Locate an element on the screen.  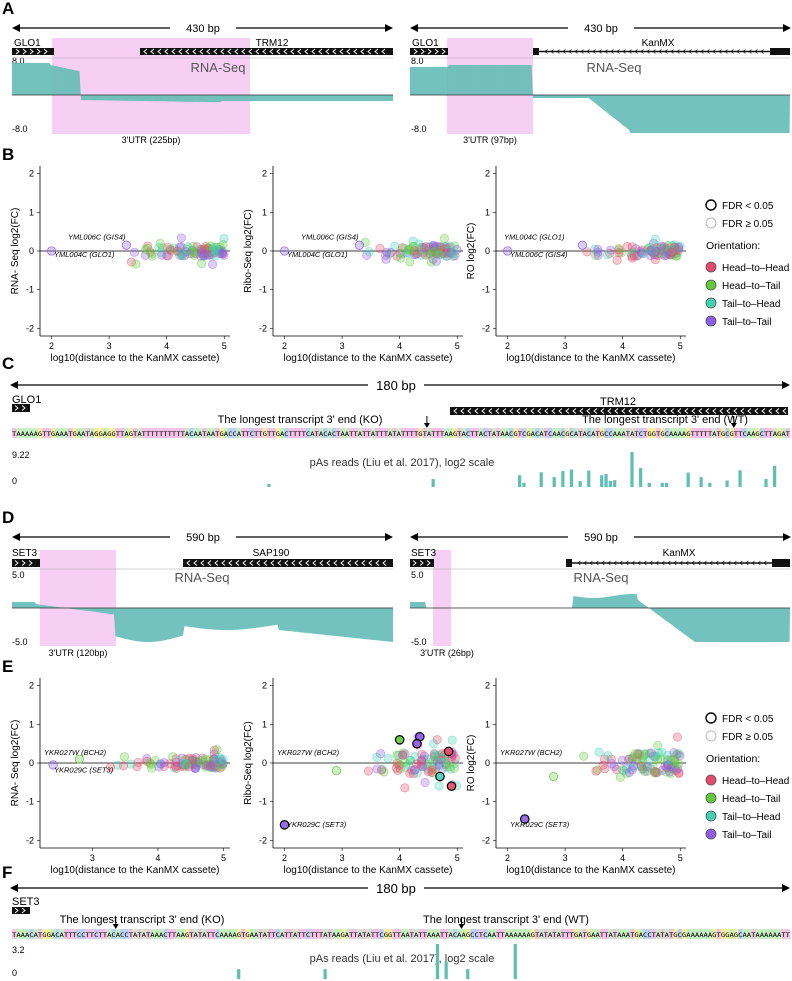
ymin-d-right: -5.0 is located at coordinates (419, 642).